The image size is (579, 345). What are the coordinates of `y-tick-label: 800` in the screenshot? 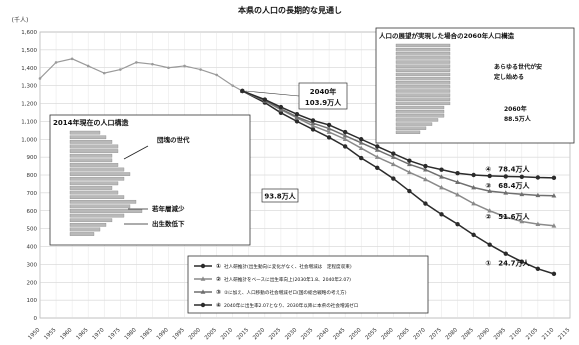 It's located at (32, 176).